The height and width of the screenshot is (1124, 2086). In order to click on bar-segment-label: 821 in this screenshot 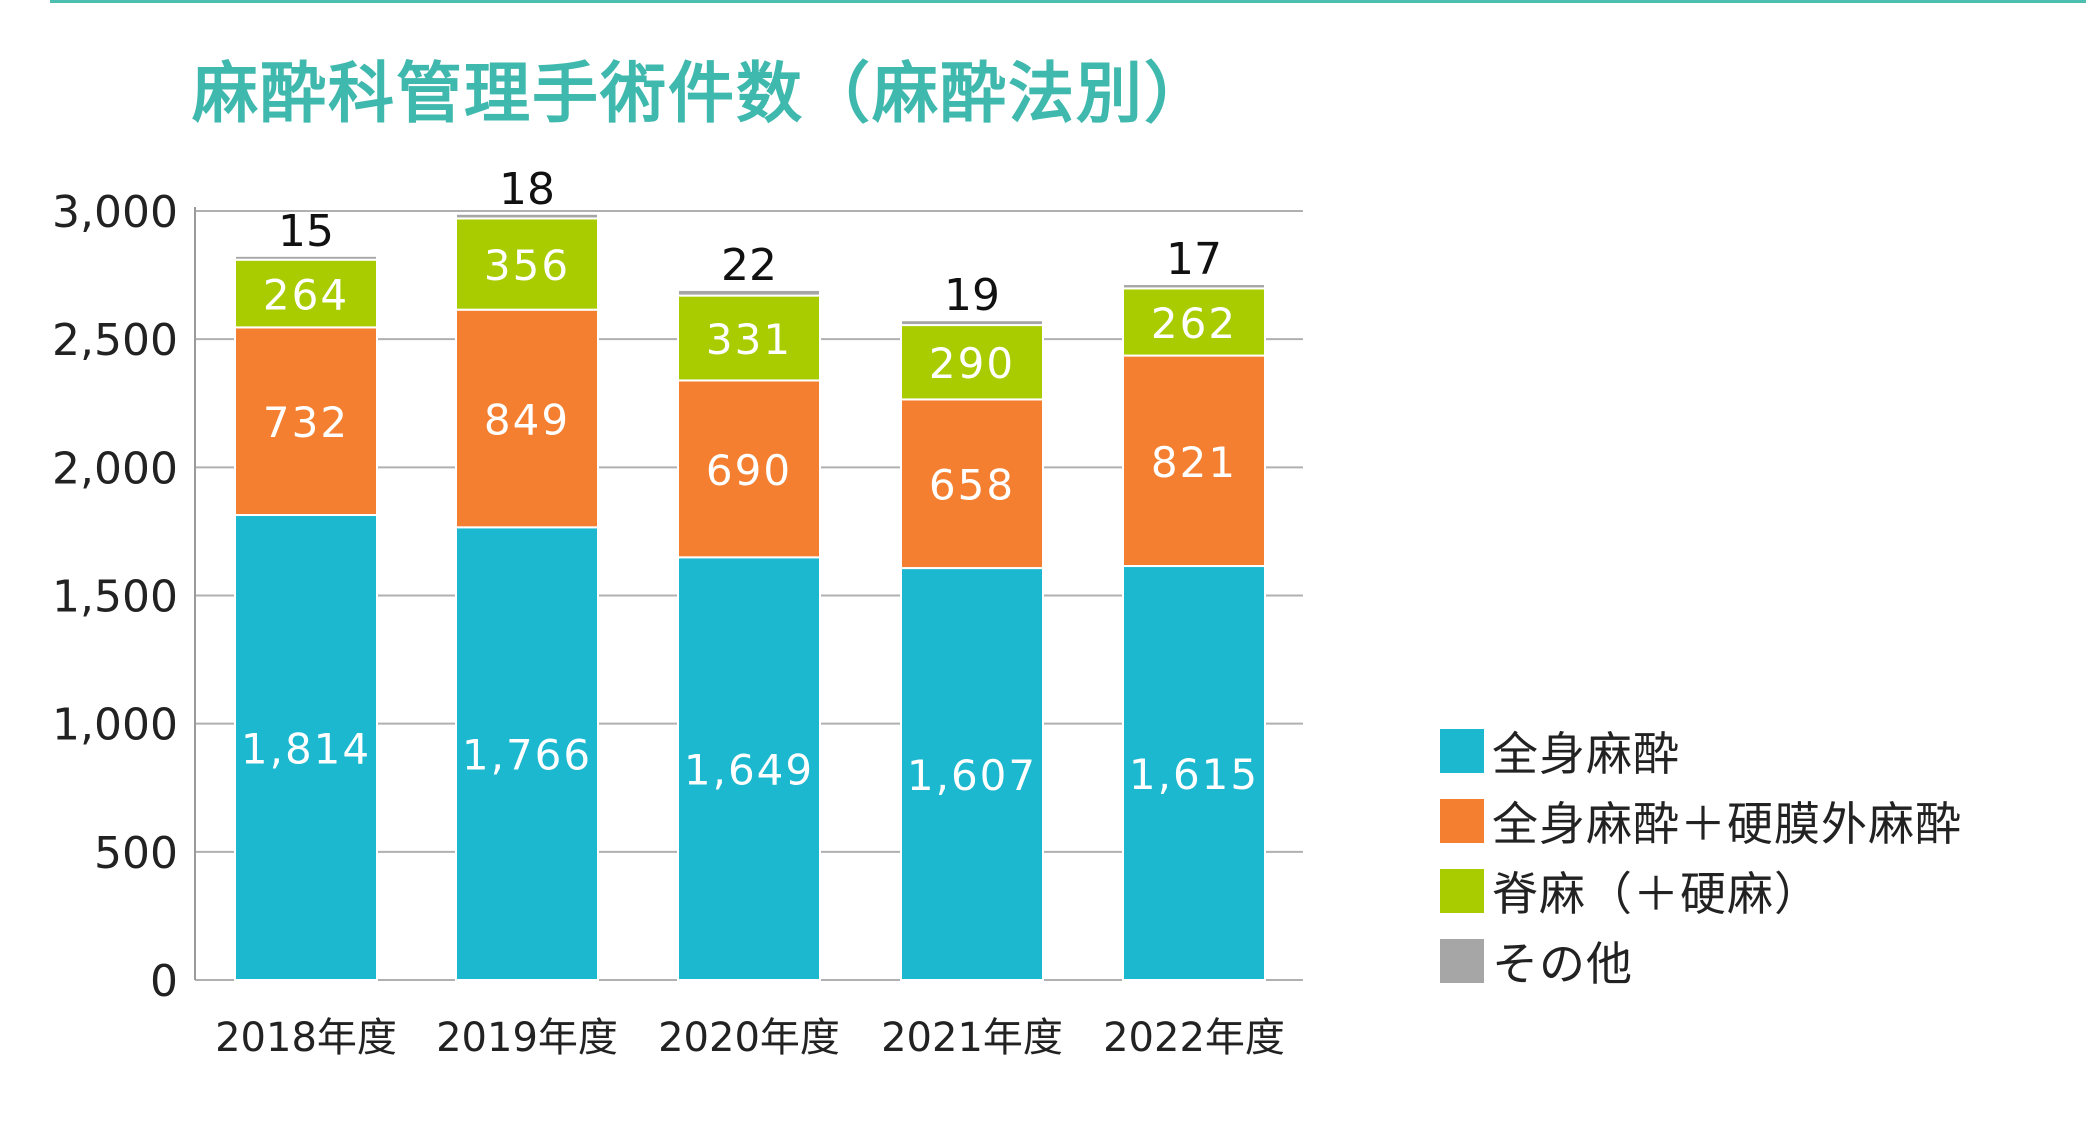, I will do `click(1194, 462)`.